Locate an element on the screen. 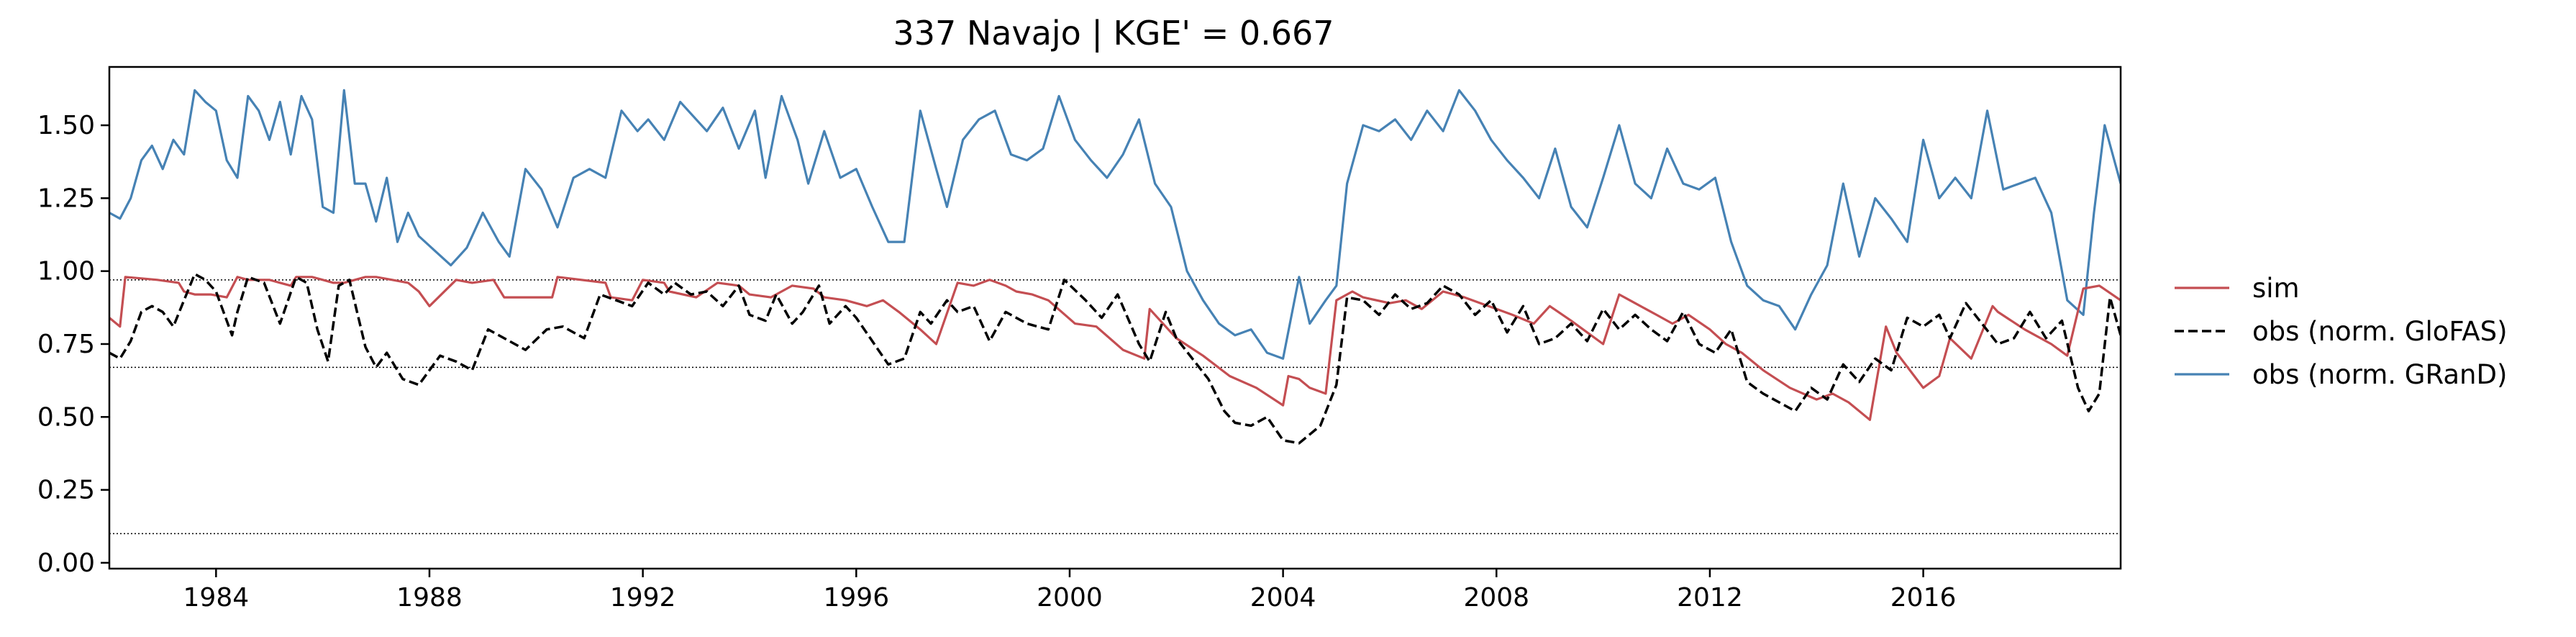  x-tick-label-3: 1996 is located at coordinates (856, 598).